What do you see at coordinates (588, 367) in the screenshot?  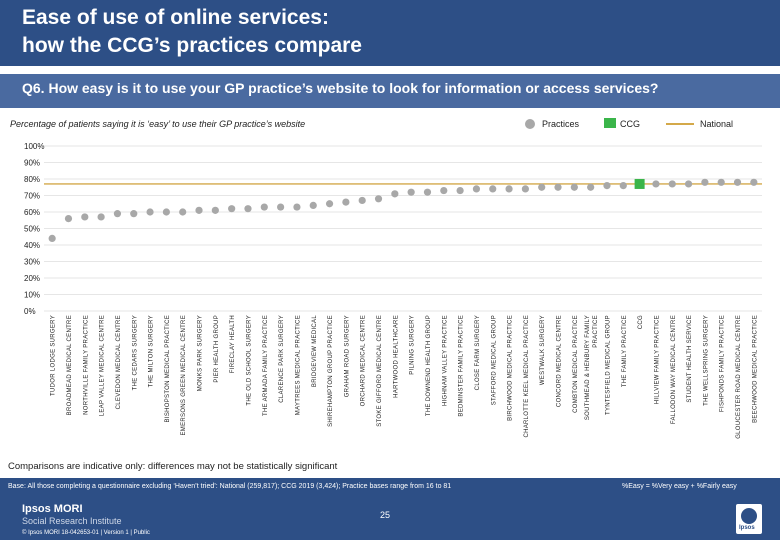 I see `x-category-label: SOUTHMEAD & HENBURY FAMILY` at bounding box center [588, 367].